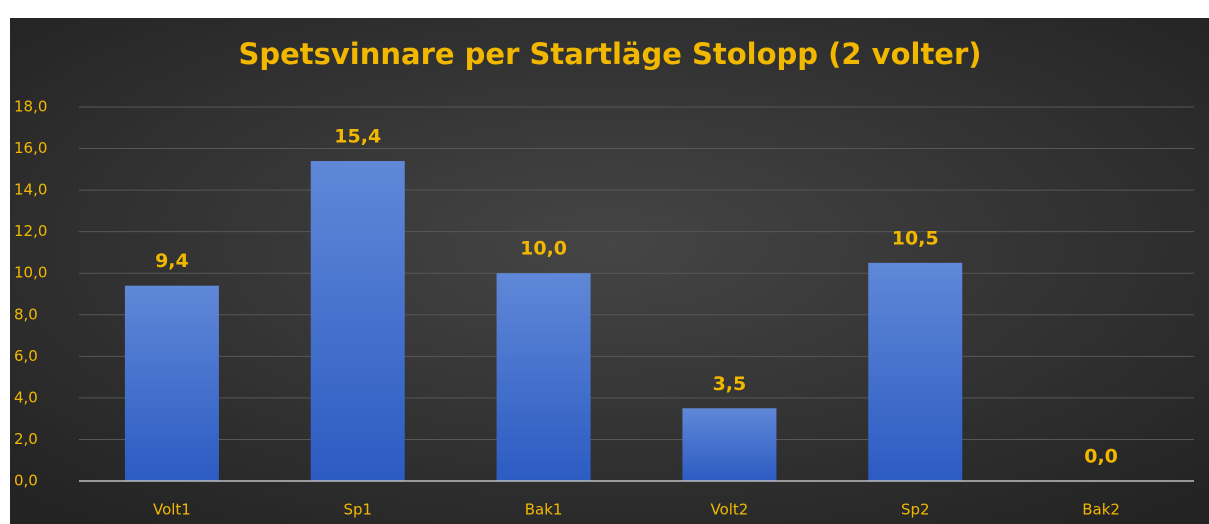 The image size is (1209, 524). I want to click on y-tick-label: 0,0, so click(26, 481).